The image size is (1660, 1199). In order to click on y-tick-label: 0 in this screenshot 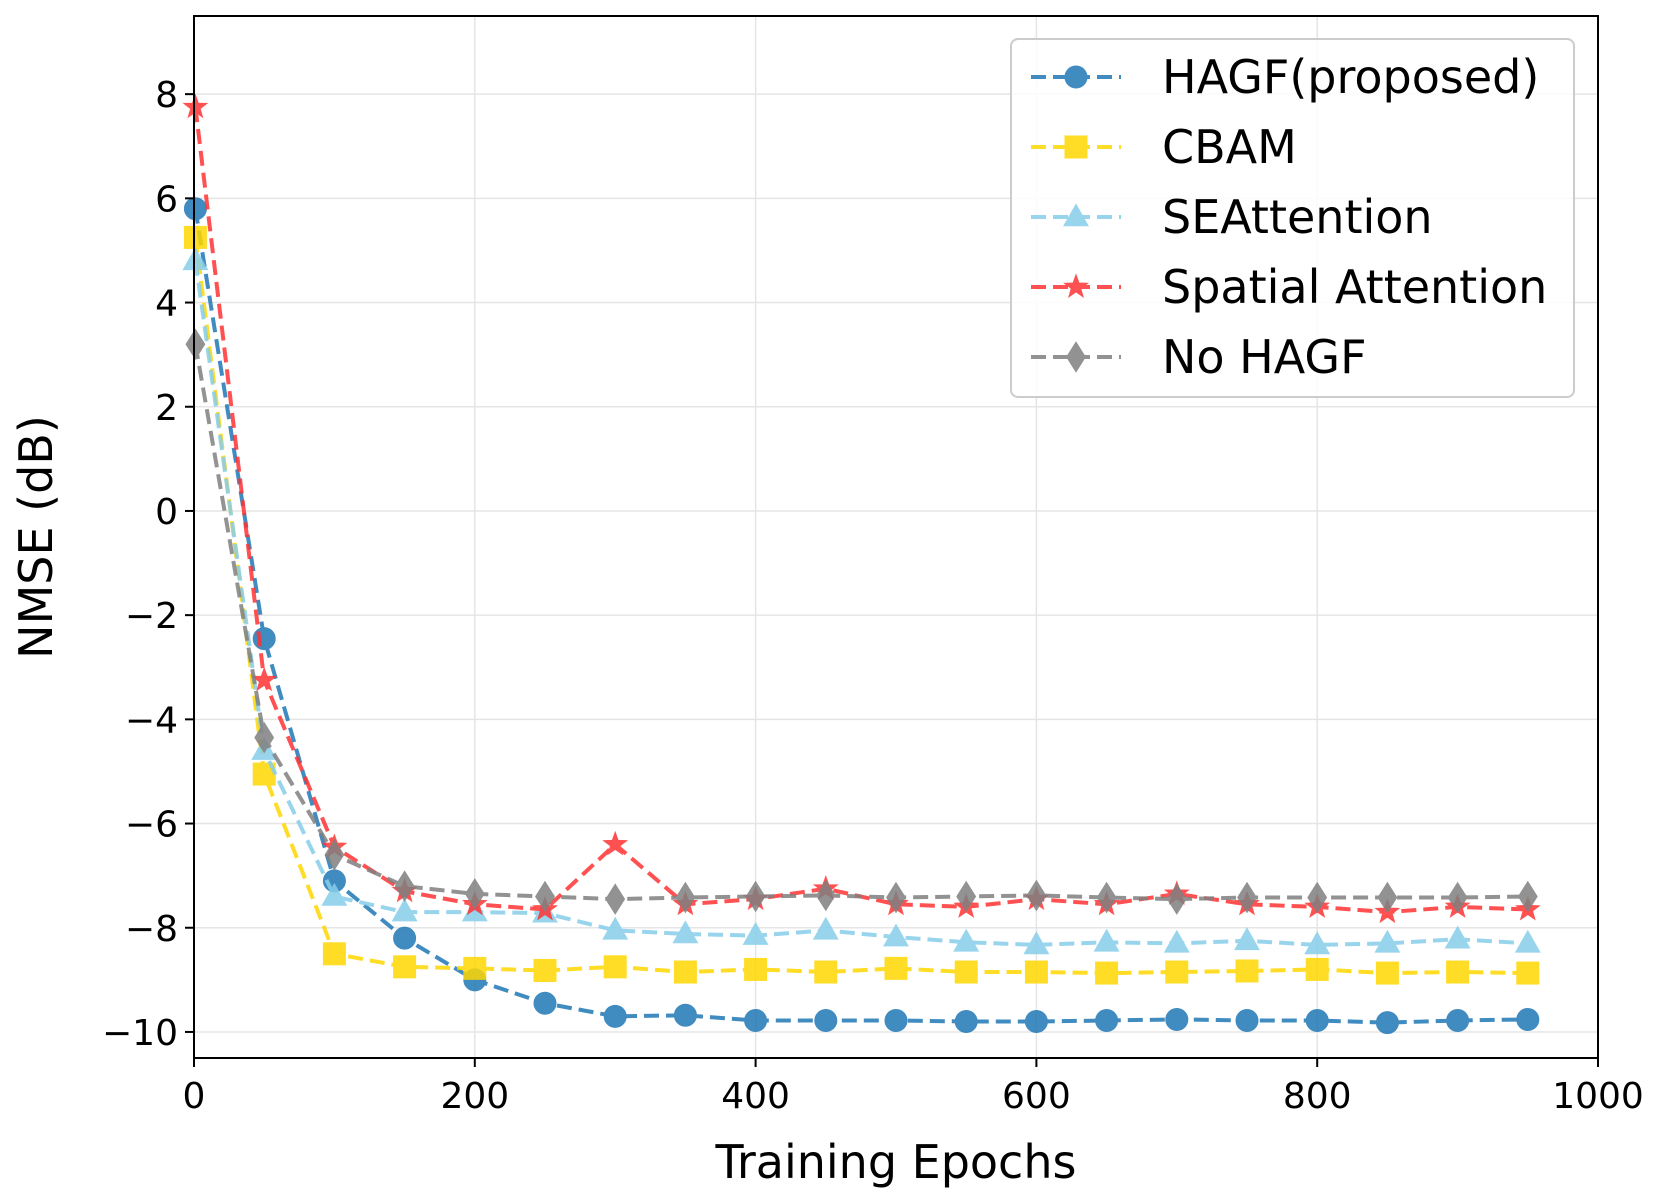, I will do `click(166, 512)`.